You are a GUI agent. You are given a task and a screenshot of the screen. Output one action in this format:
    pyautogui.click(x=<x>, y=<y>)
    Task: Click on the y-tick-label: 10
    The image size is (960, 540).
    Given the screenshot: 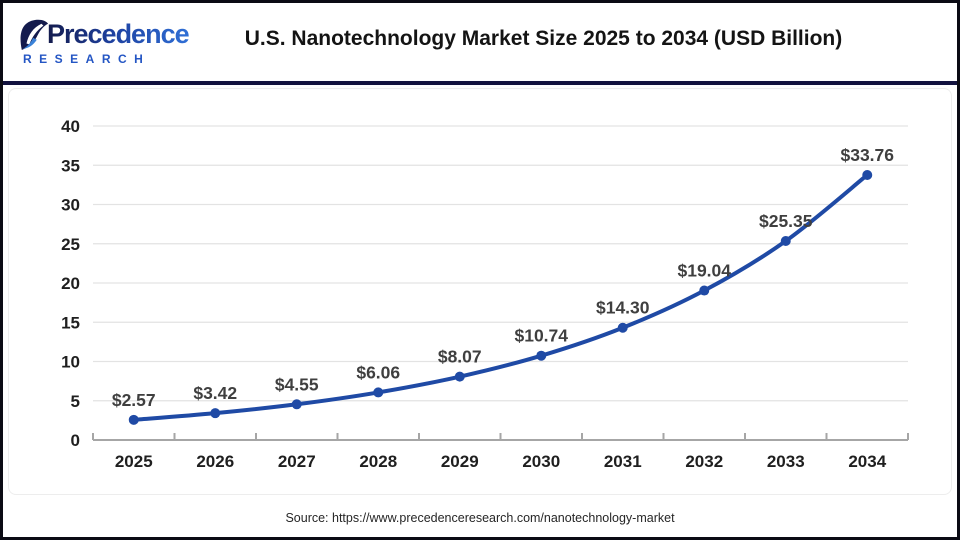 What is the action you would take?
    pyautogui.click(x=70, y=362)
    